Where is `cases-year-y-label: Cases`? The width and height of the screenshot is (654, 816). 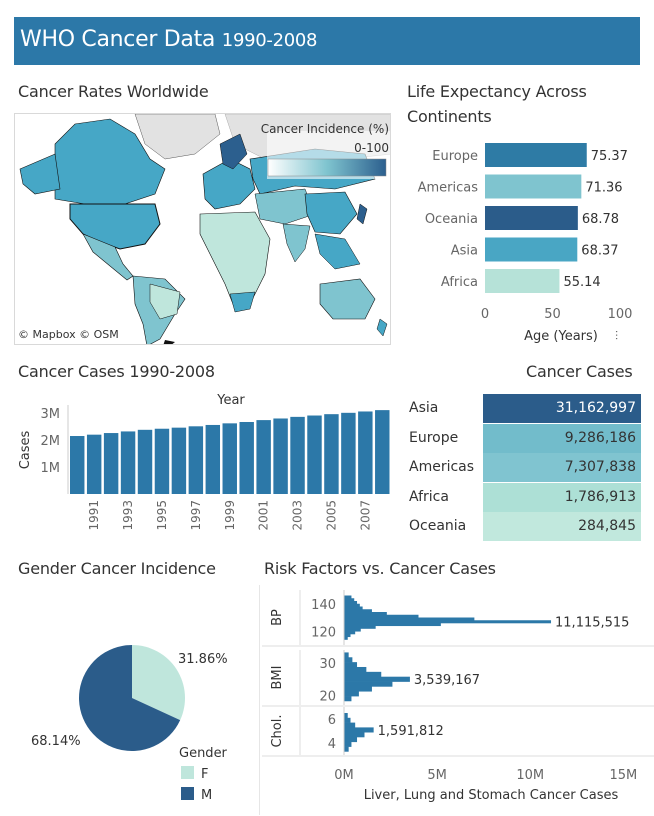 cases-year-y-label: Cases is located at coordinates (25, 449).